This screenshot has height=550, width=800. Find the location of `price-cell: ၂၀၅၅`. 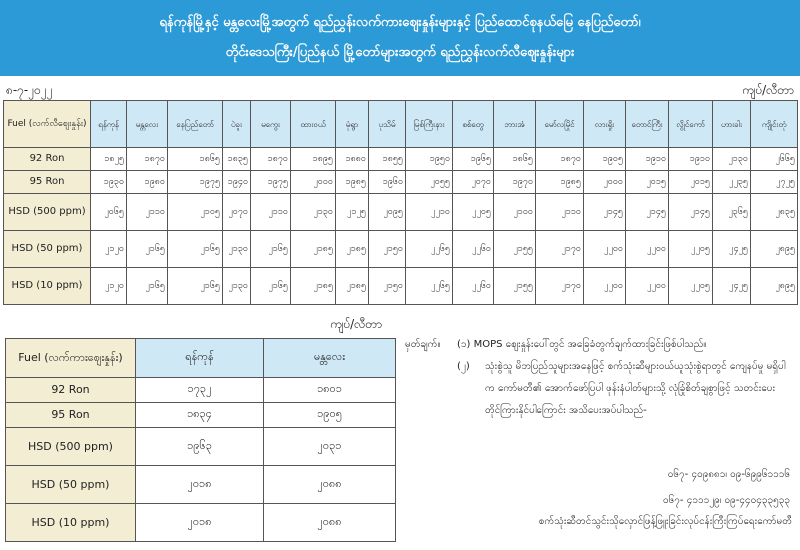

price-cell: ၂၀၅၅ is located at coordinates (429, 182).